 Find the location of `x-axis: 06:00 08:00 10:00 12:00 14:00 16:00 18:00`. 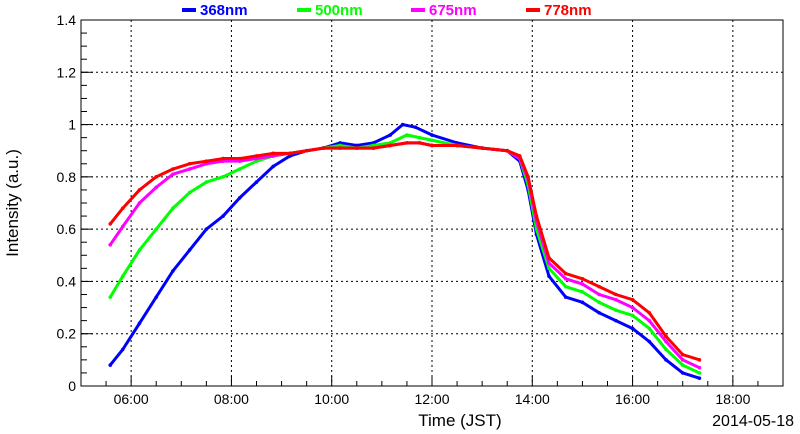

x-axis: 06:00 08:00 10:00 12:00 14:00 16:00 18:00 is located at coordinates (432, 391).